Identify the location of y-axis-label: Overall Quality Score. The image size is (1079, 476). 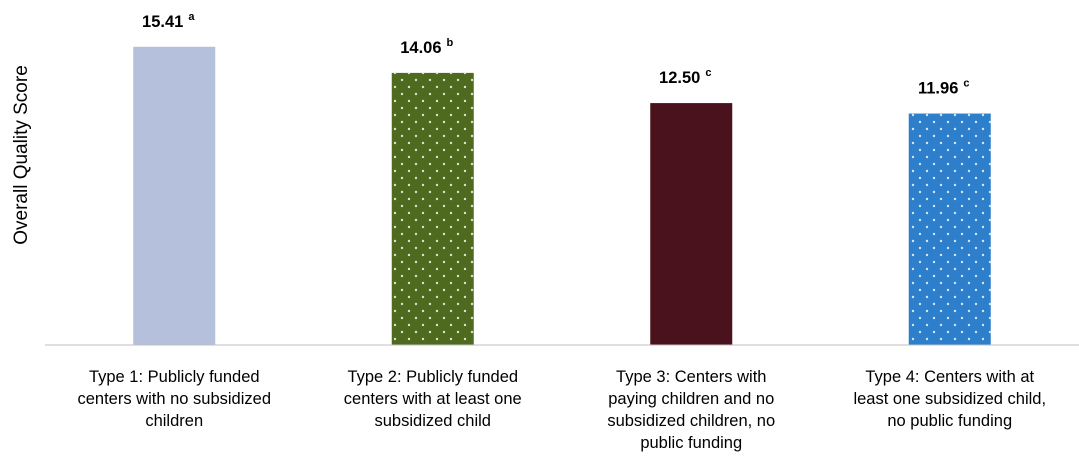
(21, 155).